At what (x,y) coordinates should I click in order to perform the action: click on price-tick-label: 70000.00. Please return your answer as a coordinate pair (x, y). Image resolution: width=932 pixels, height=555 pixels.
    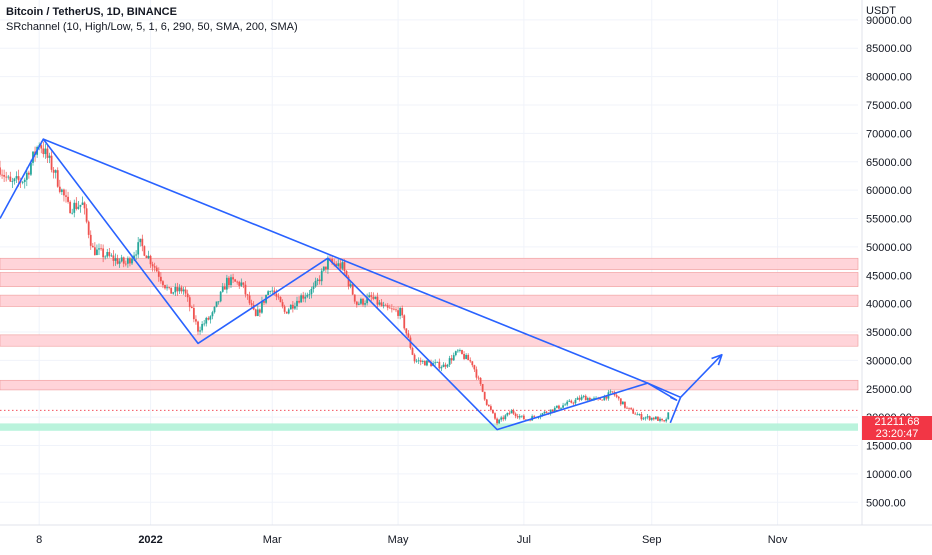
    Looking at the image, I should click on (889, 134).